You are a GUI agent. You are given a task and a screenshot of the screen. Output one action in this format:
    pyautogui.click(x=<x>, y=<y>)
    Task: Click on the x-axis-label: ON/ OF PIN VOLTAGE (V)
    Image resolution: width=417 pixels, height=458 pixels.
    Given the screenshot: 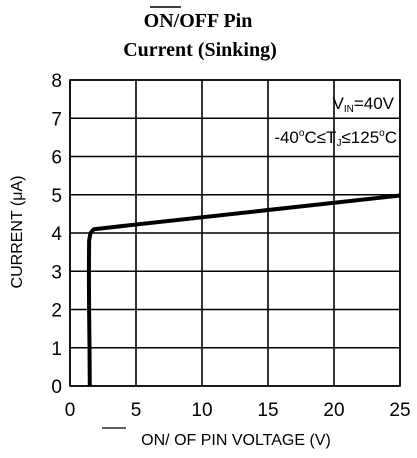 What is the action you would take?
    pyautogui.click(x=236, y=440)
    